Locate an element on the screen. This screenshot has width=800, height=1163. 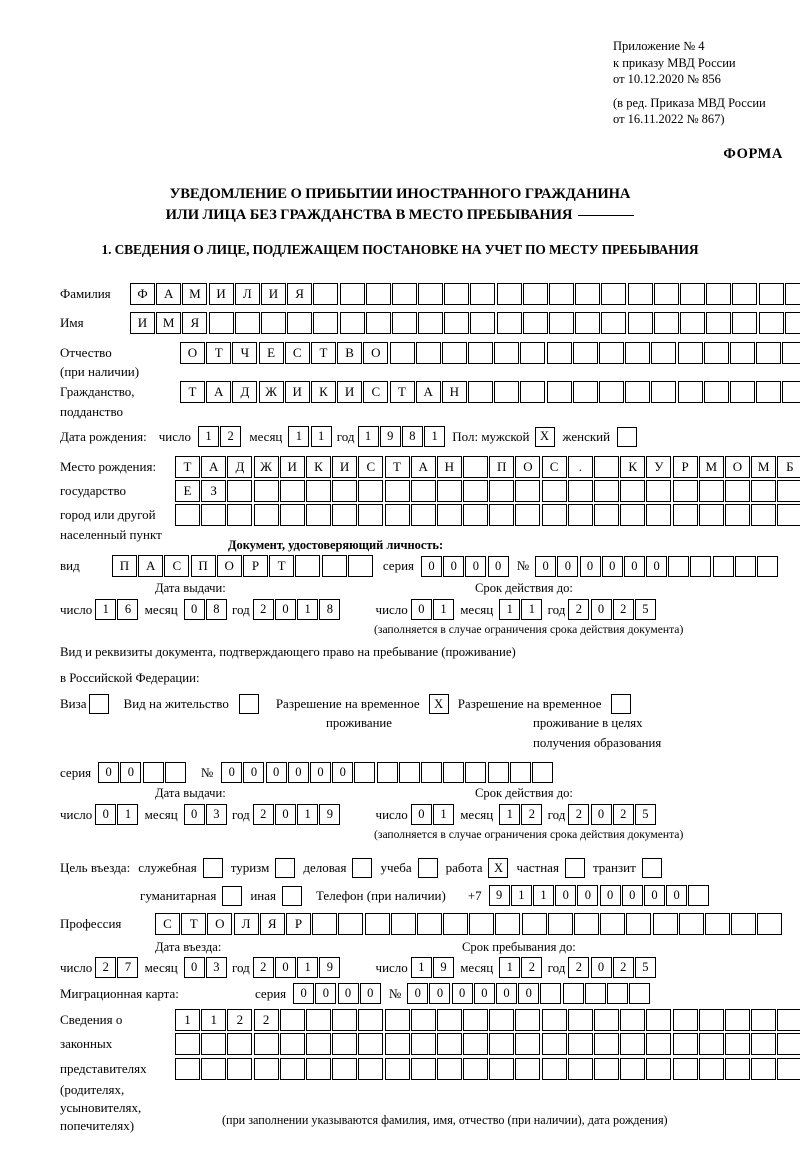
char-cell: С is located at coordinates (371, 467).